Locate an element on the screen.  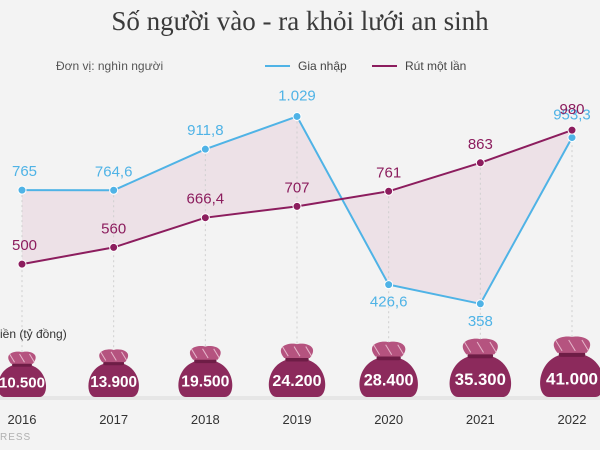
unit-label: Đơn vị: nghìn người is located at coordinates (109, 66).